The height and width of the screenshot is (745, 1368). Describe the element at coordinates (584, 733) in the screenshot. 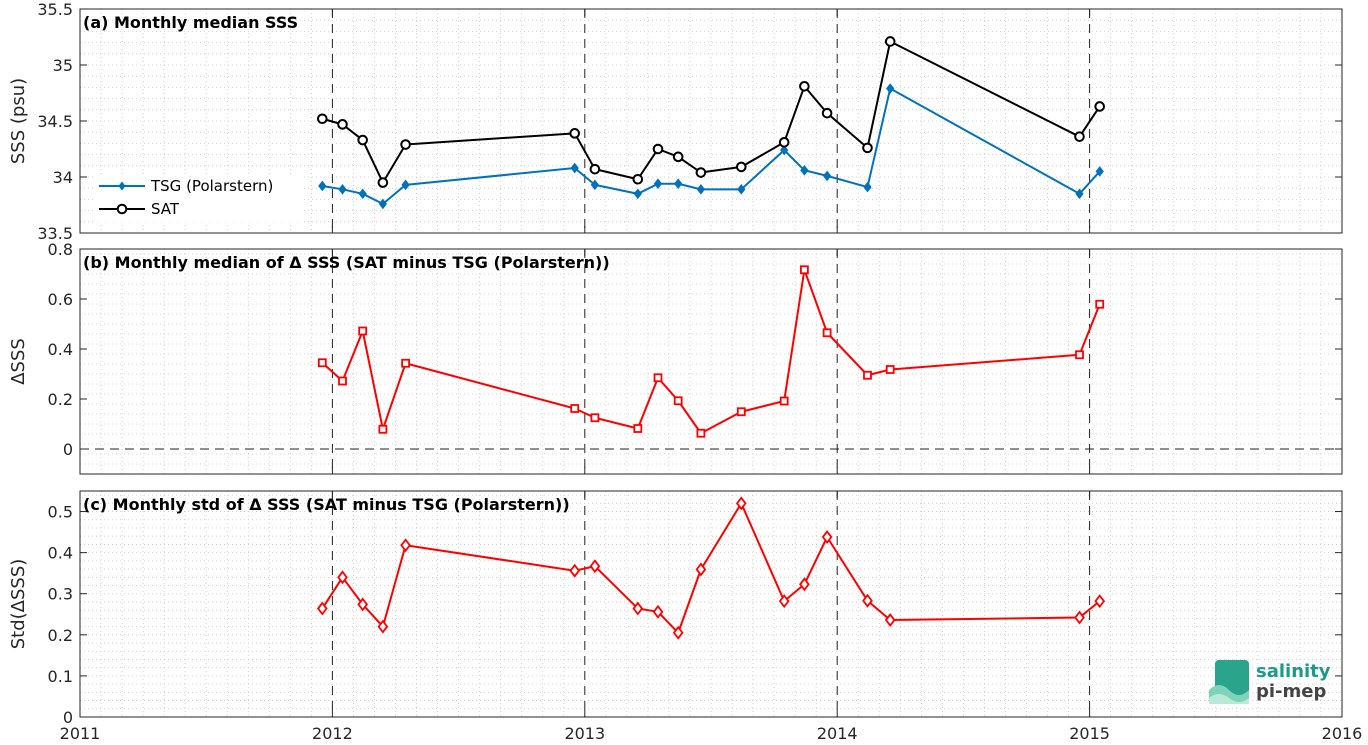

I see `x-tick-label: 2013` at that location.